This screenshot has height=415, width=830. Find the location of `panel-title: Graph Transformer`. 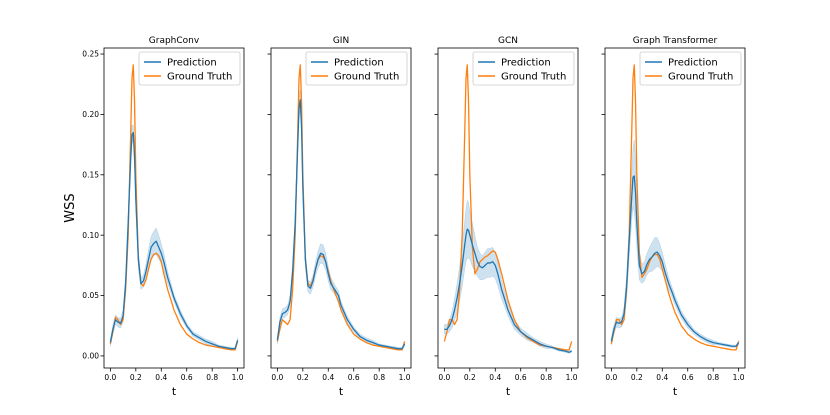

panel-title: Graph Transformer is located at coordinates (675, 41).